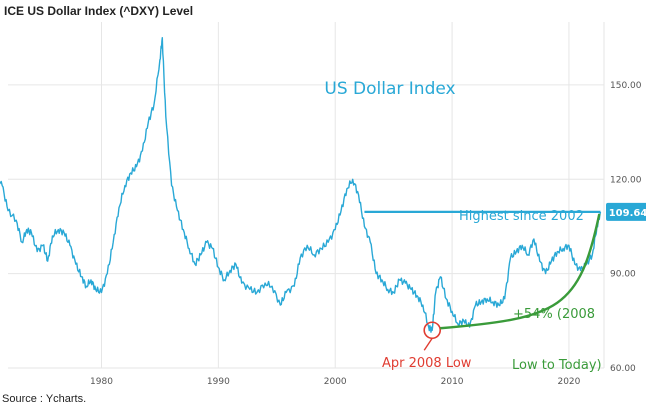  Describe the element at coordinates (521, 216) in the screenshot. I see `annotation-highest-since-2002: Highest since 2002` at that location.